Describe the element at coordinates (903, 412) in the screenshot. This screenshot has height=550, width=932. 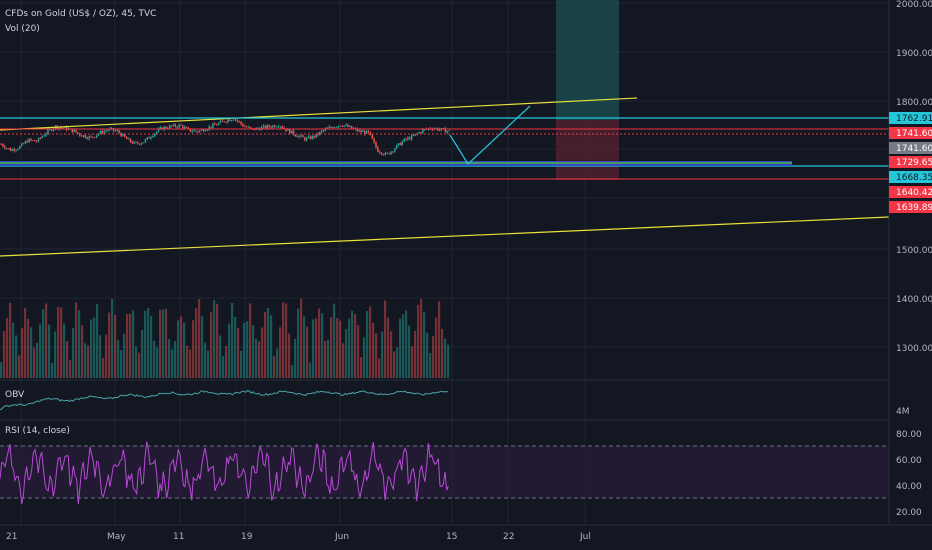
I see `obv-axis-tick: 4M` at that location.